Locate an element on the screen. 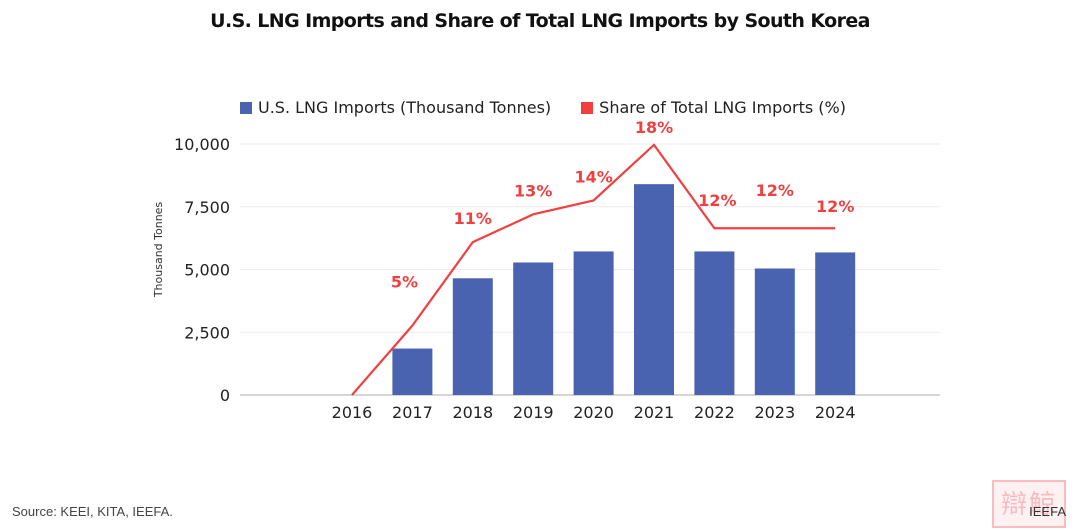 This screenshot has width=1080, height=531. data-label-2022: 12% is located at coordinates (717, 200).